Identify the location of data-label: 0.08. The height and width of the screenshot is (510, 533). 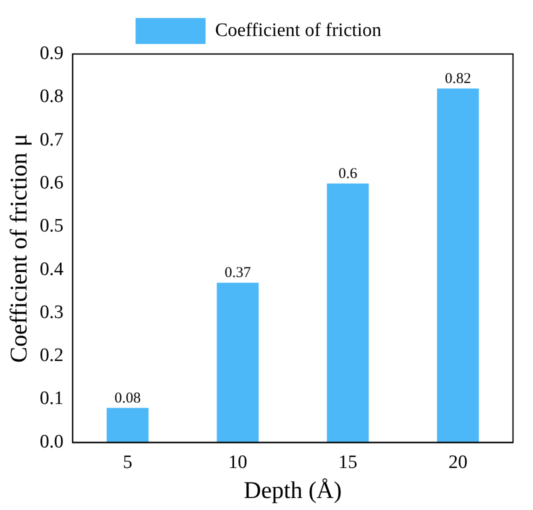
(127, 398).